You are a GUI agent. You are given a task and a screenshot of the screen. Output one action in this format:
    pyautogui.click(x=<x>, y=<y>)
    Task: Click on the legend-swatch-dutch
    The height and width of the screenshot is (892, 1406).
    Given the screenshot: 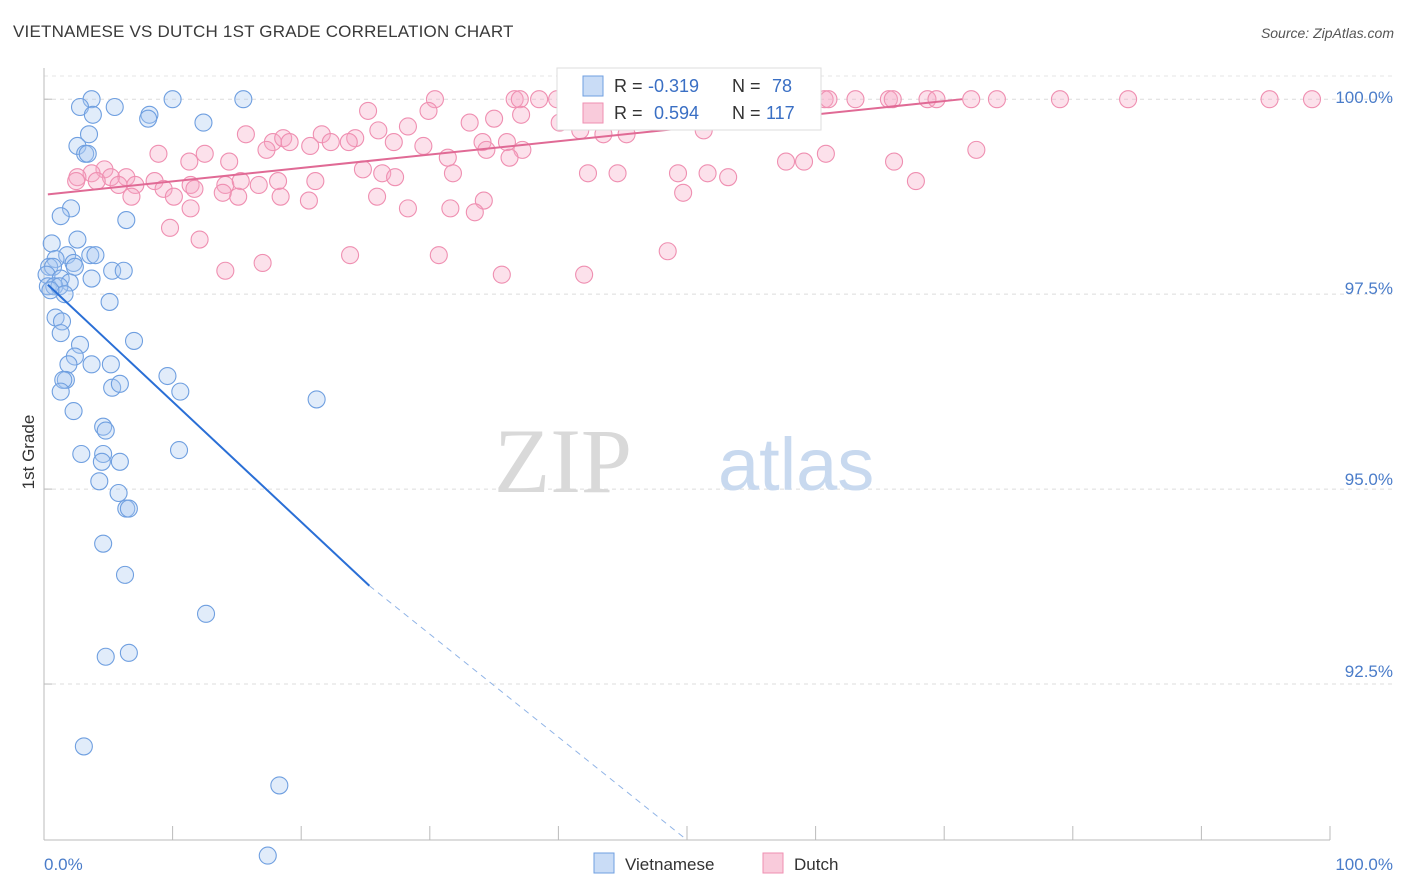 What is the action you would take?
    pyautogui.click(x=773, y=863)
    